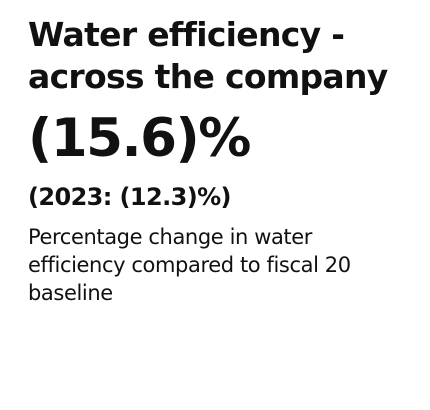 The image size is (430, 410). Describe the element at coordinates (186, 34) in the screenshot. I see `kpi-title-line: Water efficiency -` at that location.